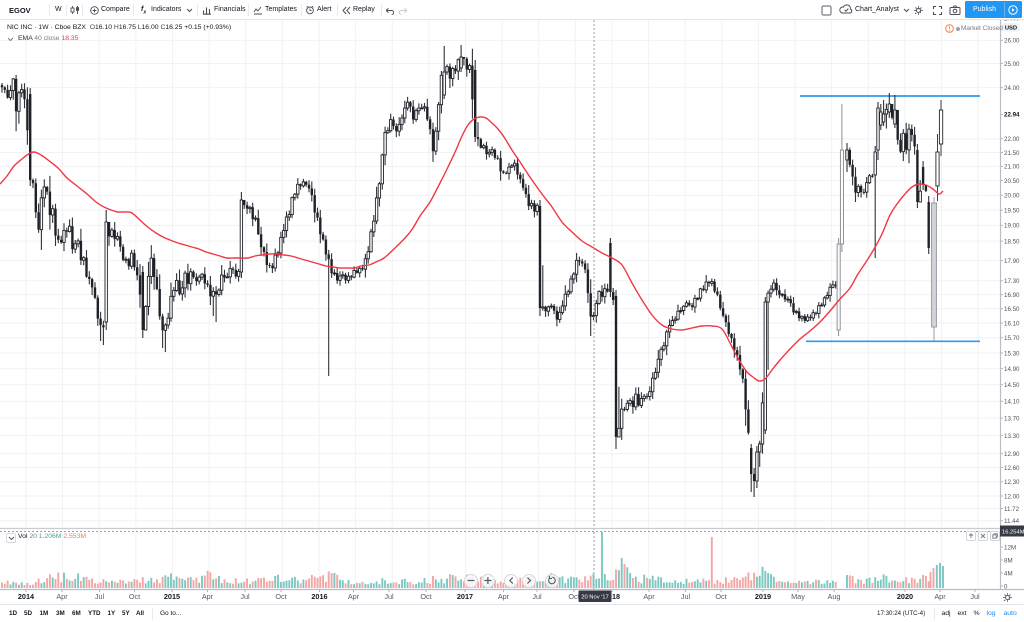 The height and width of the screenshot is (622, 1024). Describe the element at coordinates (798, 596) in the screenshot. I see `svg-text: May` at that location.